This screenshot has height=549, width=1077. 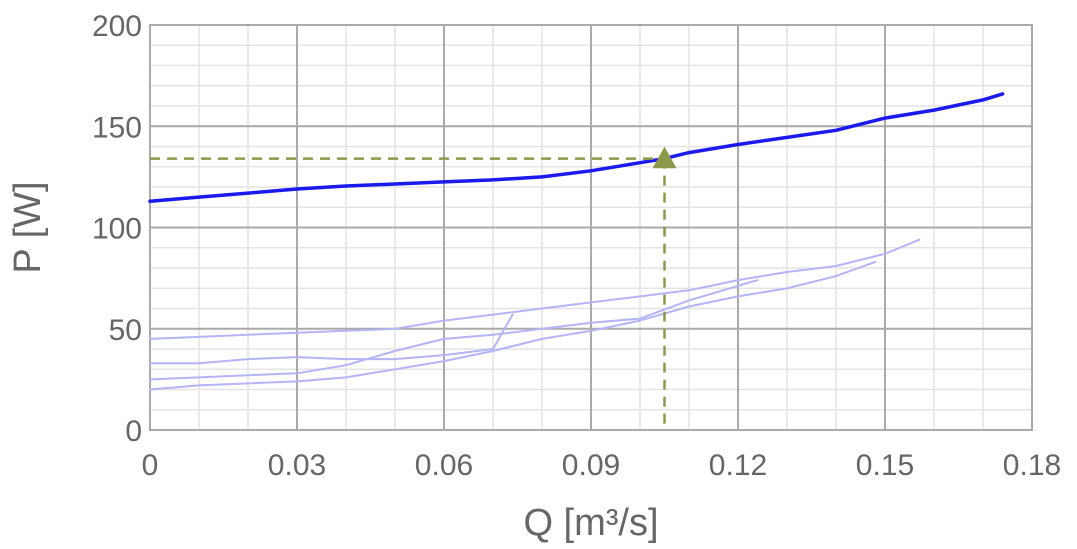 What do you see at coordinates (117, 26) in the screenshot?
I see `y-tick-label: 200` at bounding box center [117, 26].